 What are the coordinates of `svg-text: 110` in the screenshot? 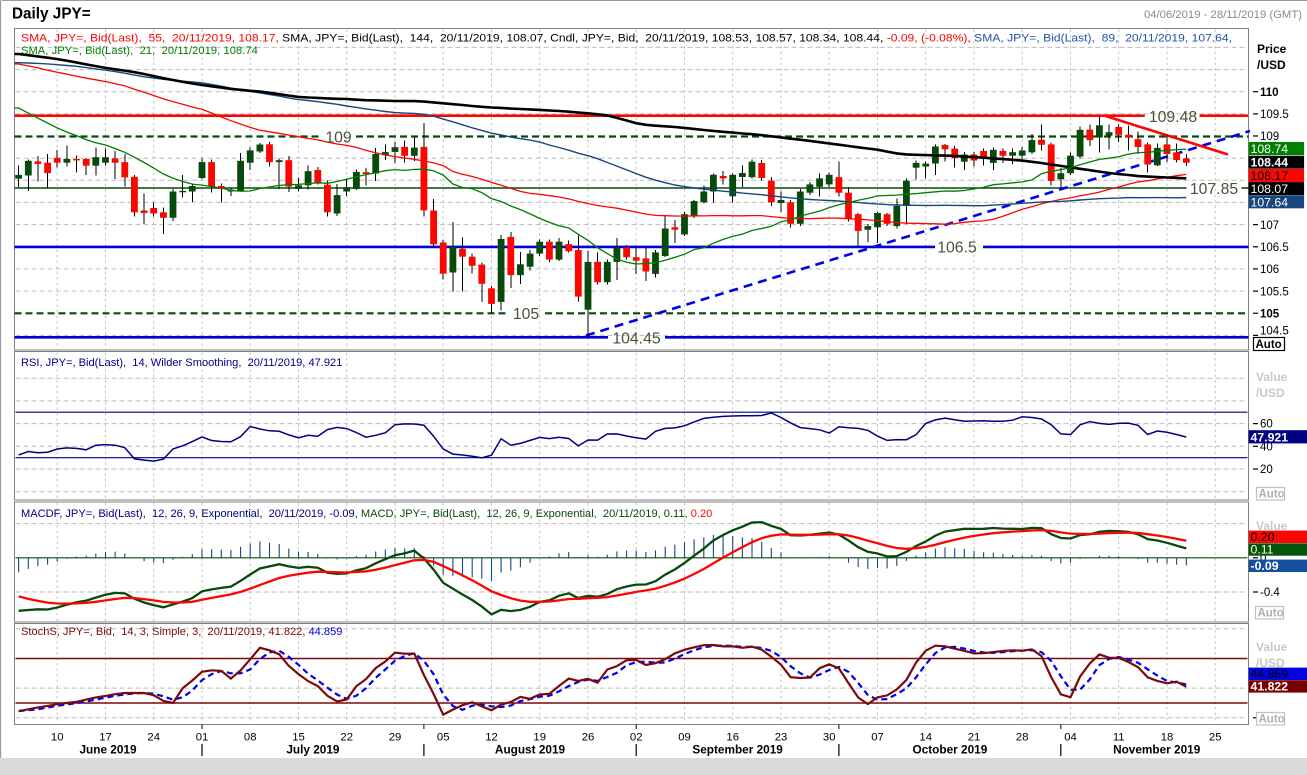 It's located at (1269, 93).